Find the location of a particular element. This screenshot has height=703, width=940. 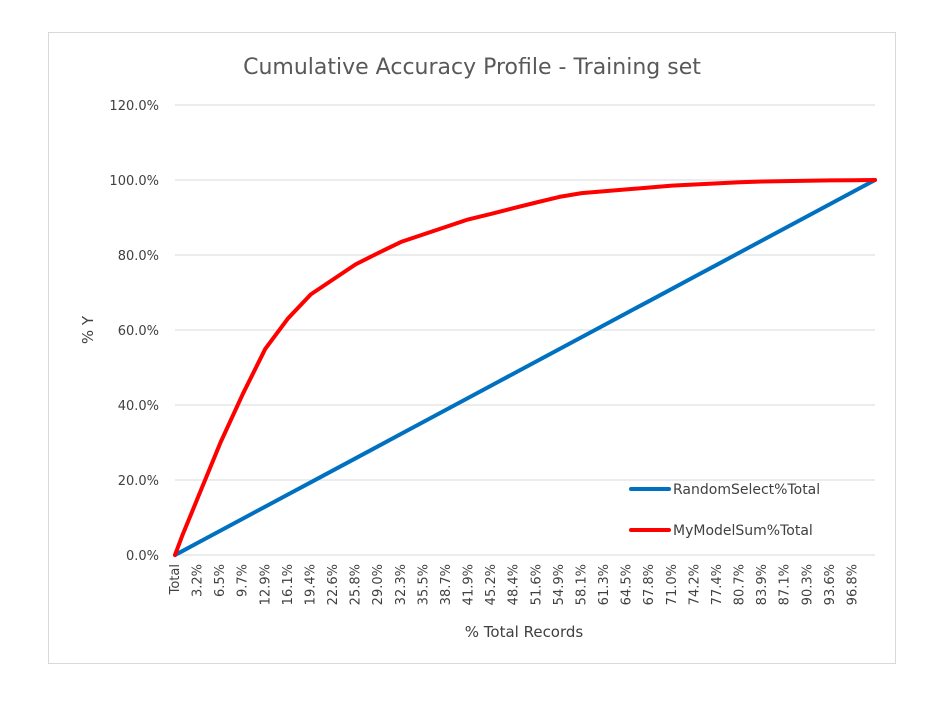

x-tick-label: 61.3% is located at coordinates (604, 584).